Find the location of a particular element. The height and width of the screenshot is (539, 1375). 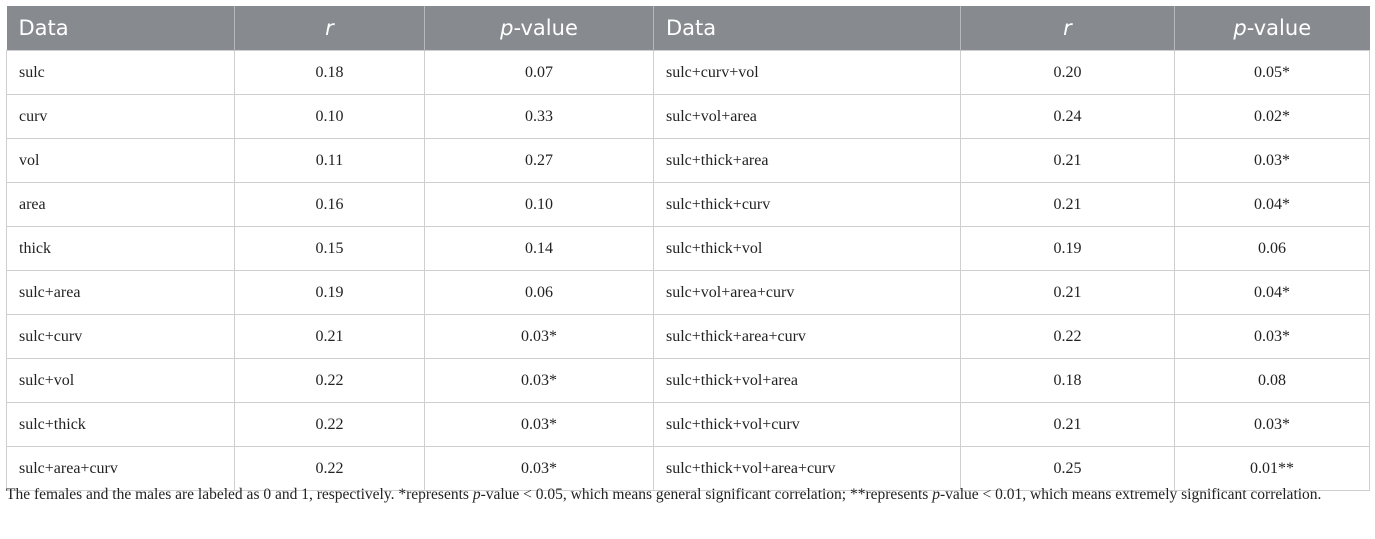

table-row: vol 0.11 0.27 sulc+thick+area 0.21 0.03* is located at coordinates (688, 160).